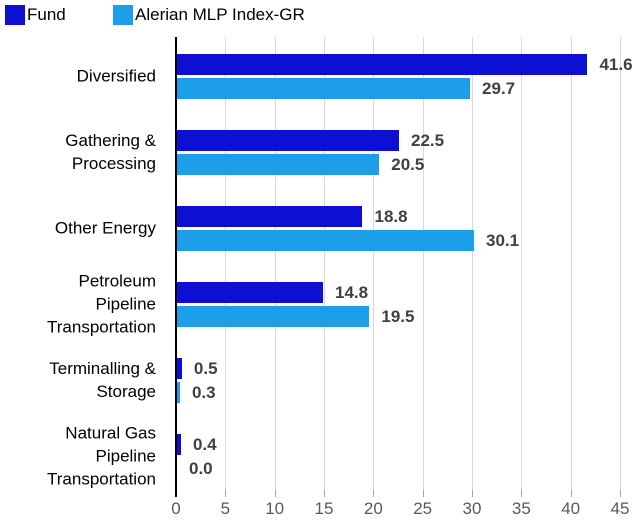  I want to click on fund-legend-label: Fund, so click(46, 14).